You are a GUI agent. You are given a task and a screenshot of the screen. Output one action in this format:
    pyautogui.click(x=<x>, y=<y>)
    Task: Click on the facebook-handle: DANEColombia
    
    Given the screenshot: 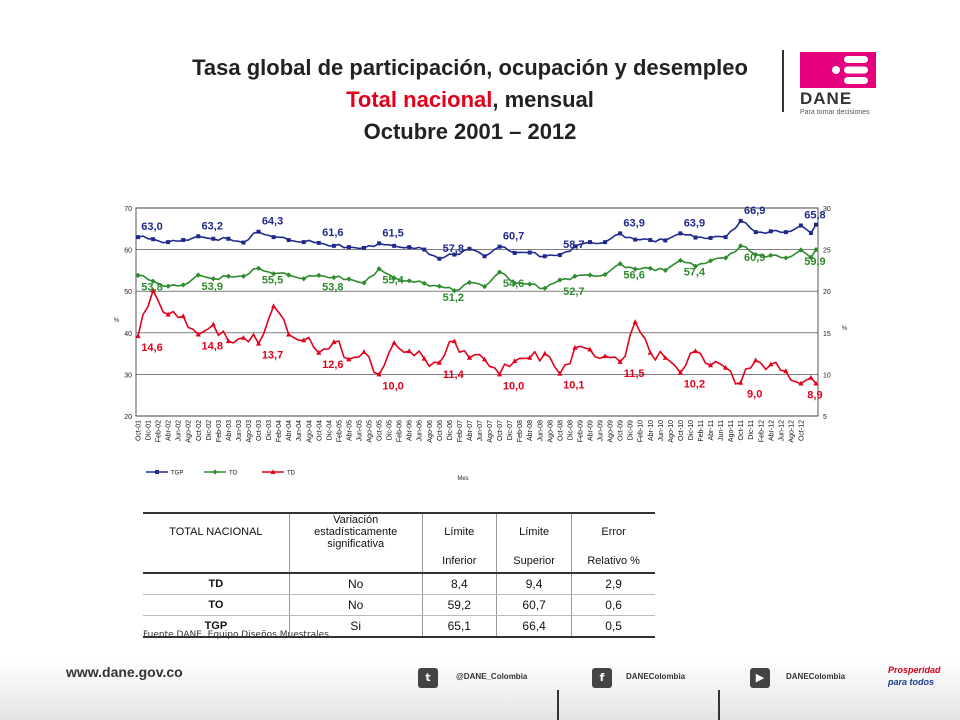 What is the action you would take?
    pyautogui.click(x=656, y=676)
    